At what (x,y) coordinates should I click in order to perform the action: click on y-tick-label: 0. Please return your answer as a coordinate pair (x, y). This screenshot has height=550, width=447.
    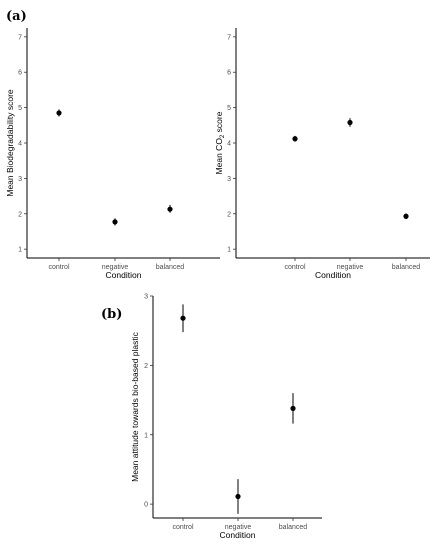
    Looking at the image, I should click on (146, 505).